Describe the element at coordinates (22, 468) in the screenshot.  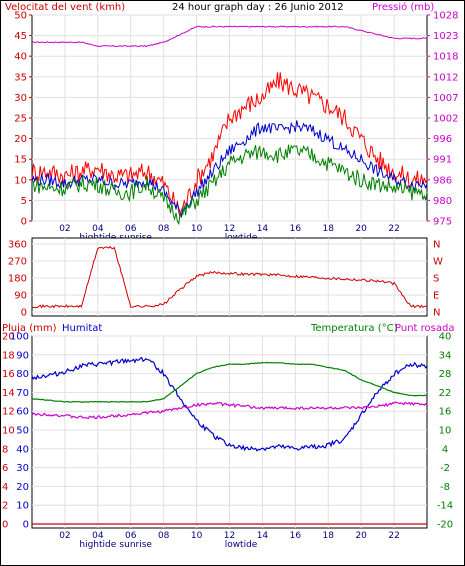
I see `humidity-tick-label: 30` at that location.